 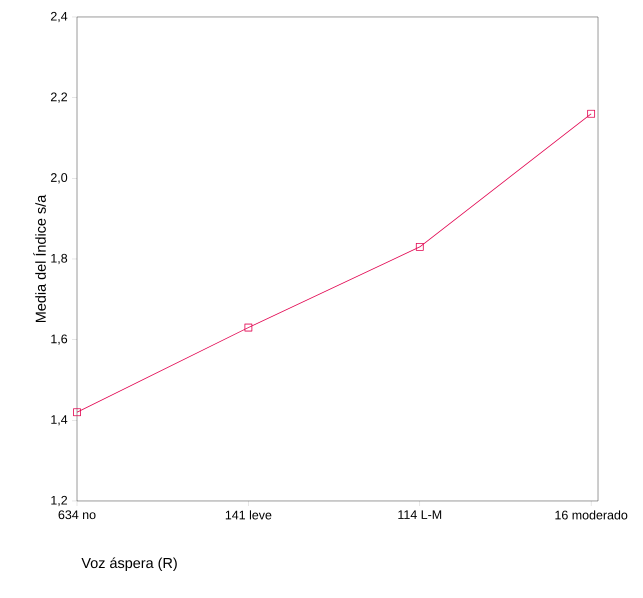 I want to click on x-tick-label: 141 leve, so click(x=249, y=515).